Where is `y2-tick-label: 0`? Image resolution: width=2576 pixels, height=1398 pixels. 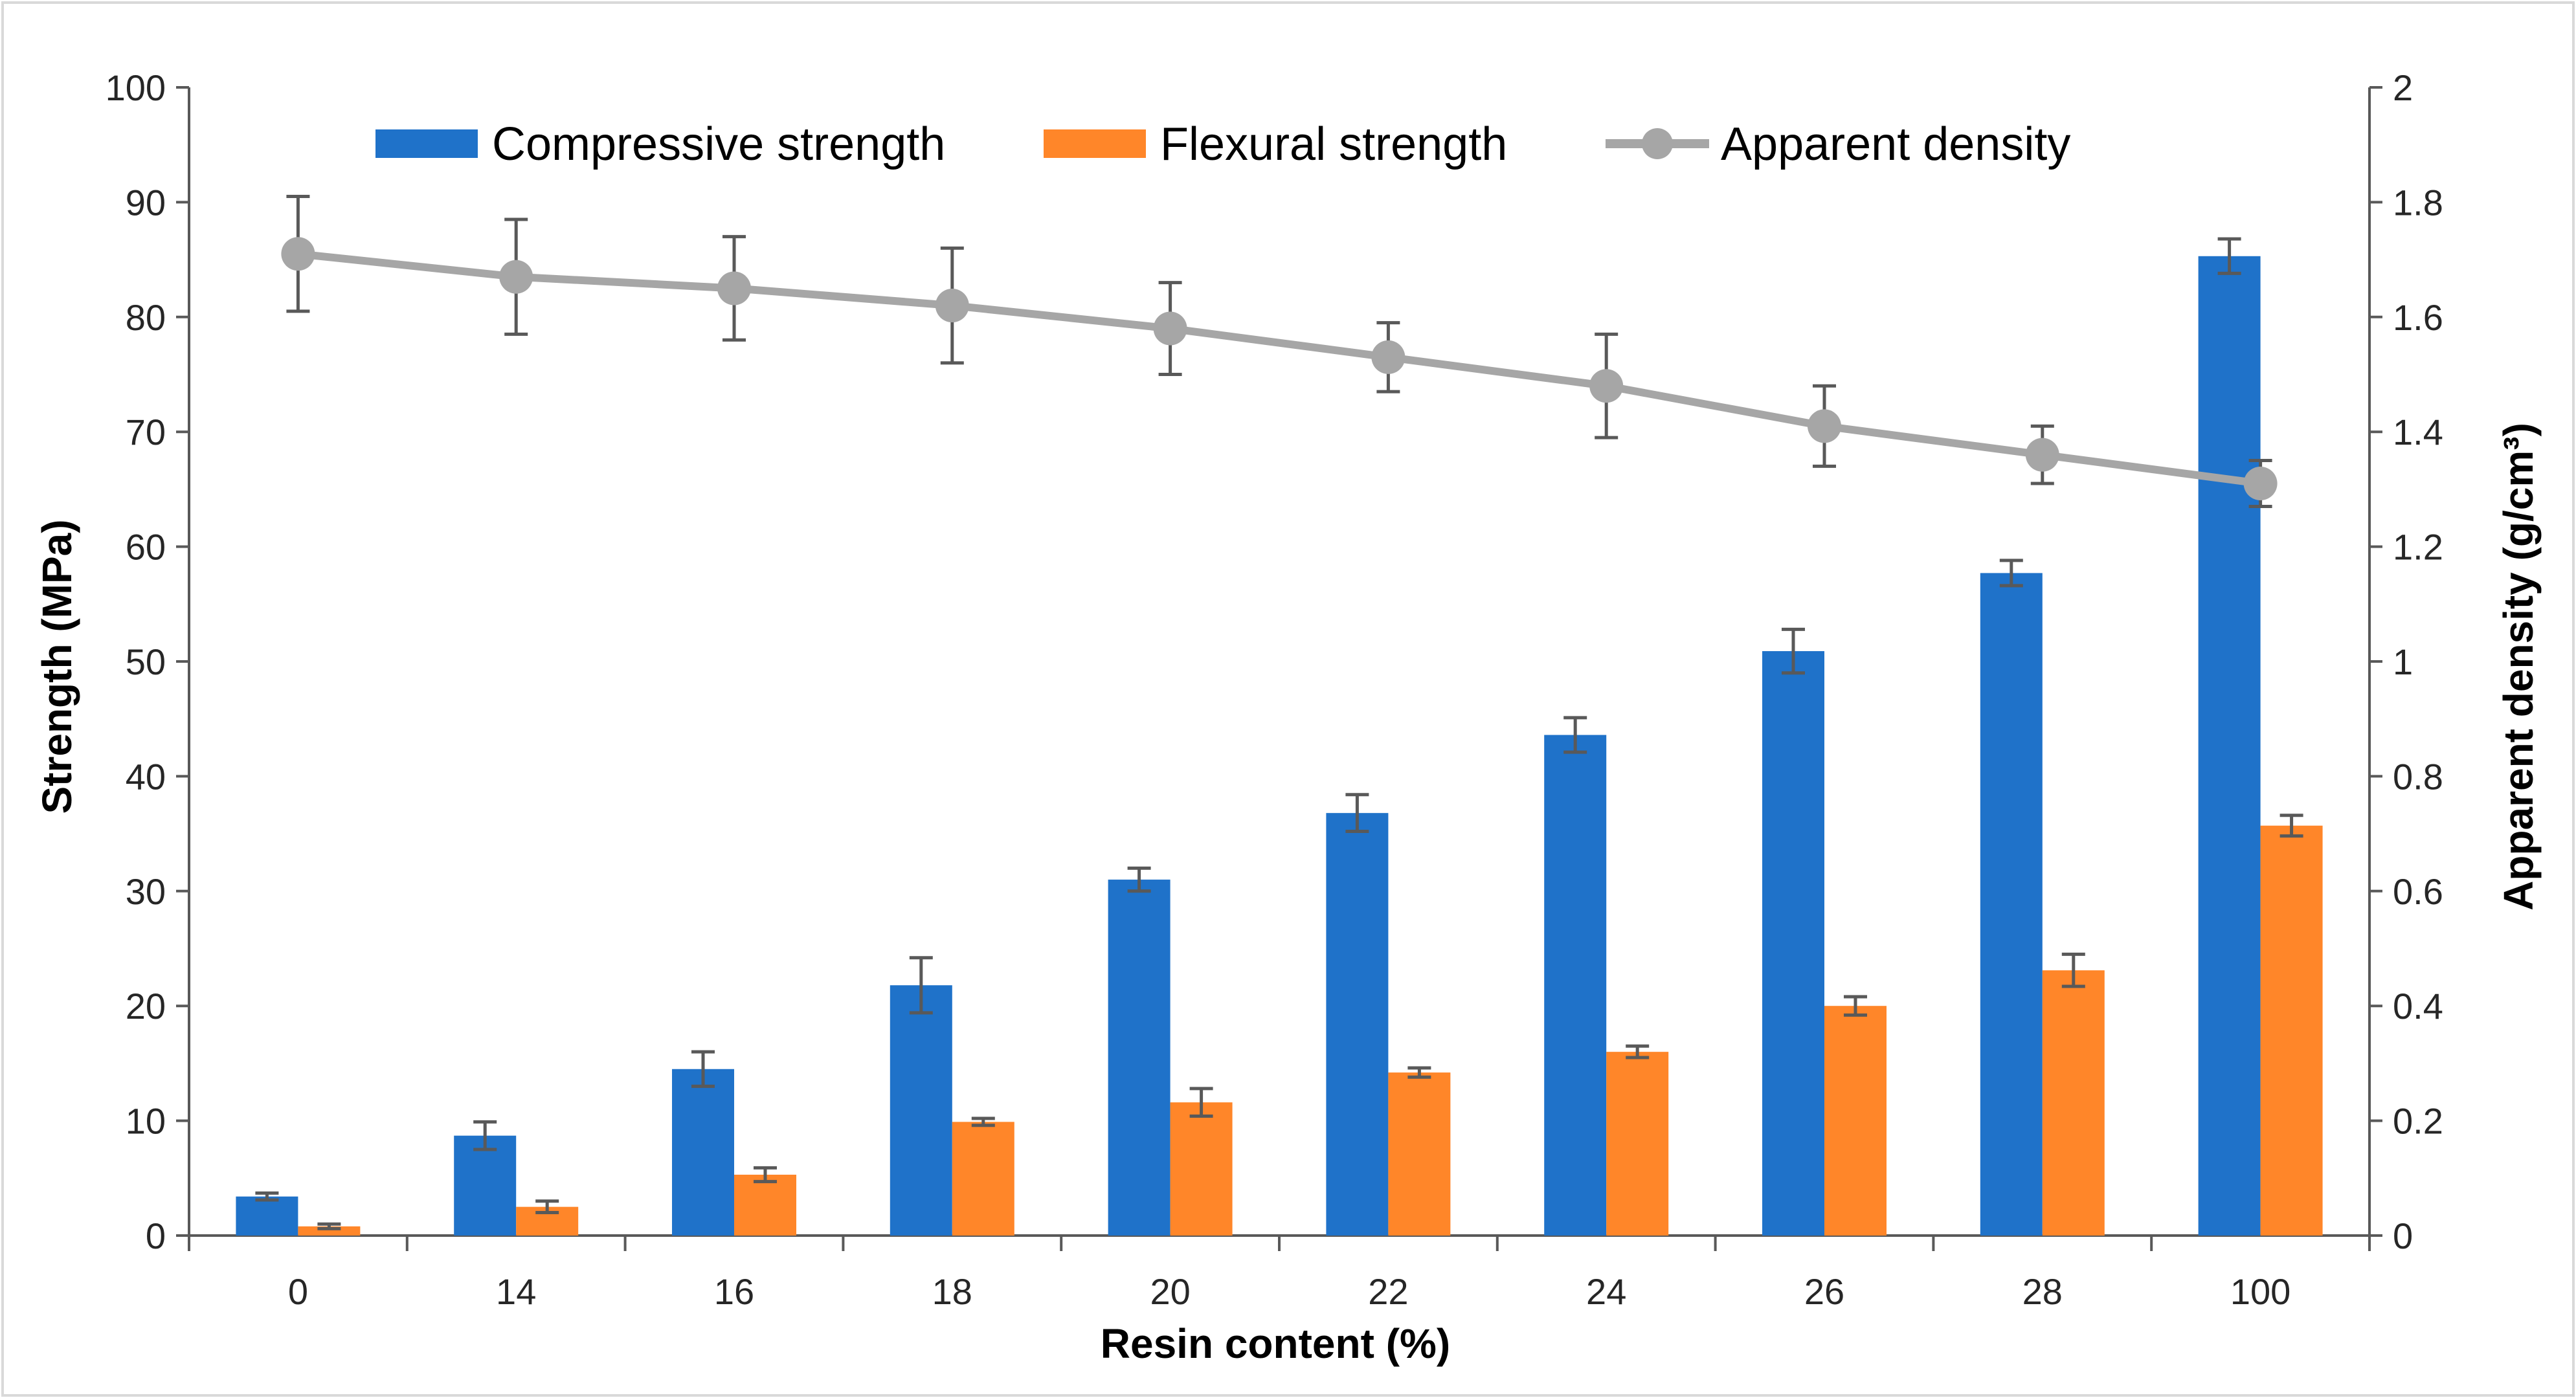 y2-tick-label: 0 is located at coordinates (2403, 1235).